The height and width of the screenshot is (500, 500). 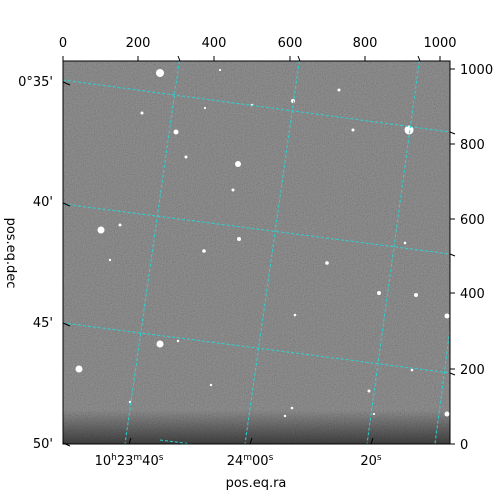 I want to click on dec-tick-label: 50', so click(x=43, y=444).